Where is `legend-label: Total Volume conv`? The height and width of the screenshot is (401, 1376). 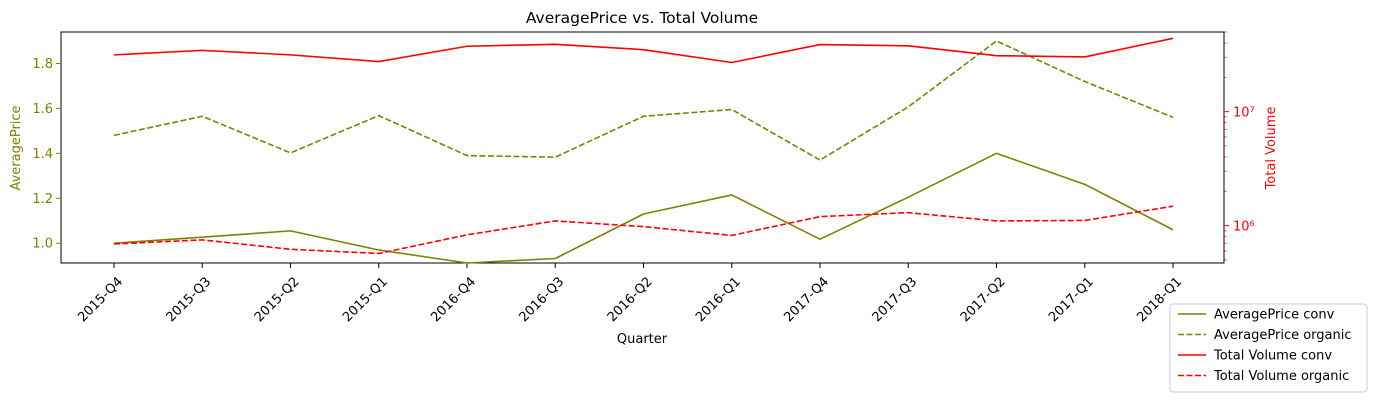
legend-label: Total Volume conv is located at coordinates (1272, 356).